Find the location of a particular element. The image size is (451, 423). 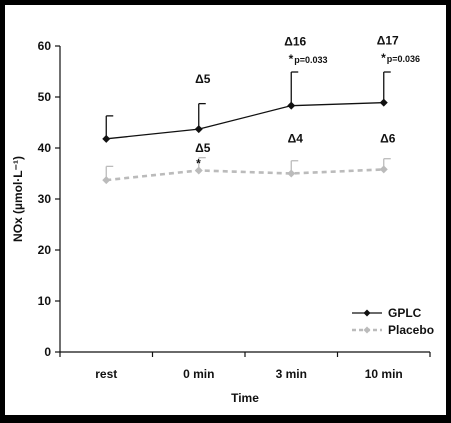

x-tick-label: 0 min is located at coordinates (198, 374).